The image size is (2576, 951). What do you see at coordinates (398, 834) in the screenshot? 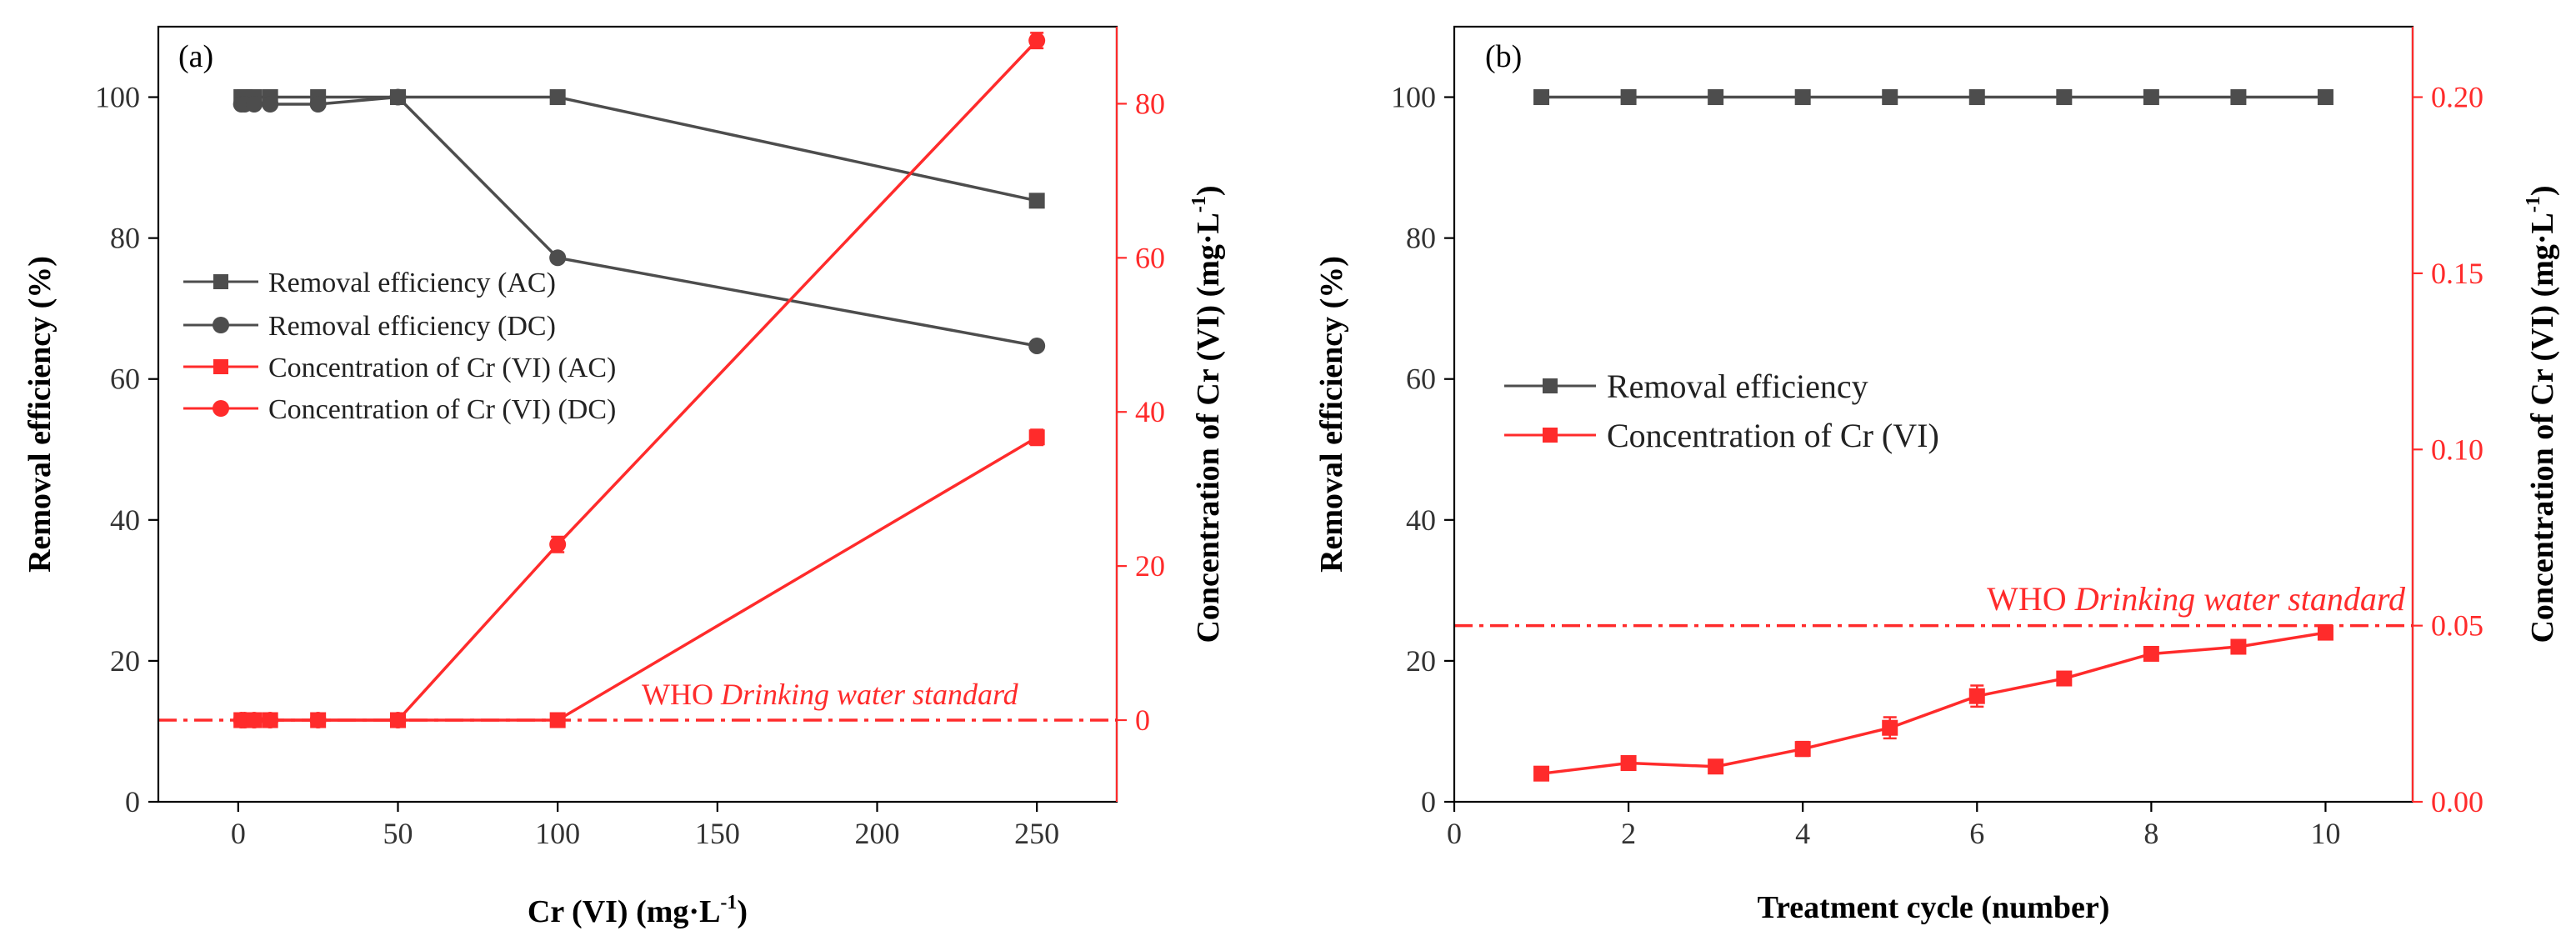
I see `chart-a-x-tick-label: 50` at bounding box center [398, 834].